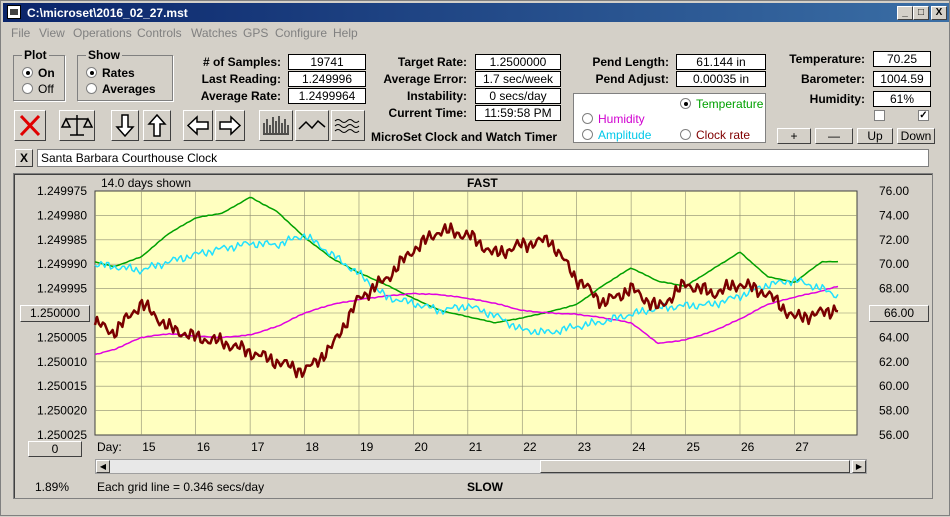  I want to click on bar-graph-icon, so click(276, 125).